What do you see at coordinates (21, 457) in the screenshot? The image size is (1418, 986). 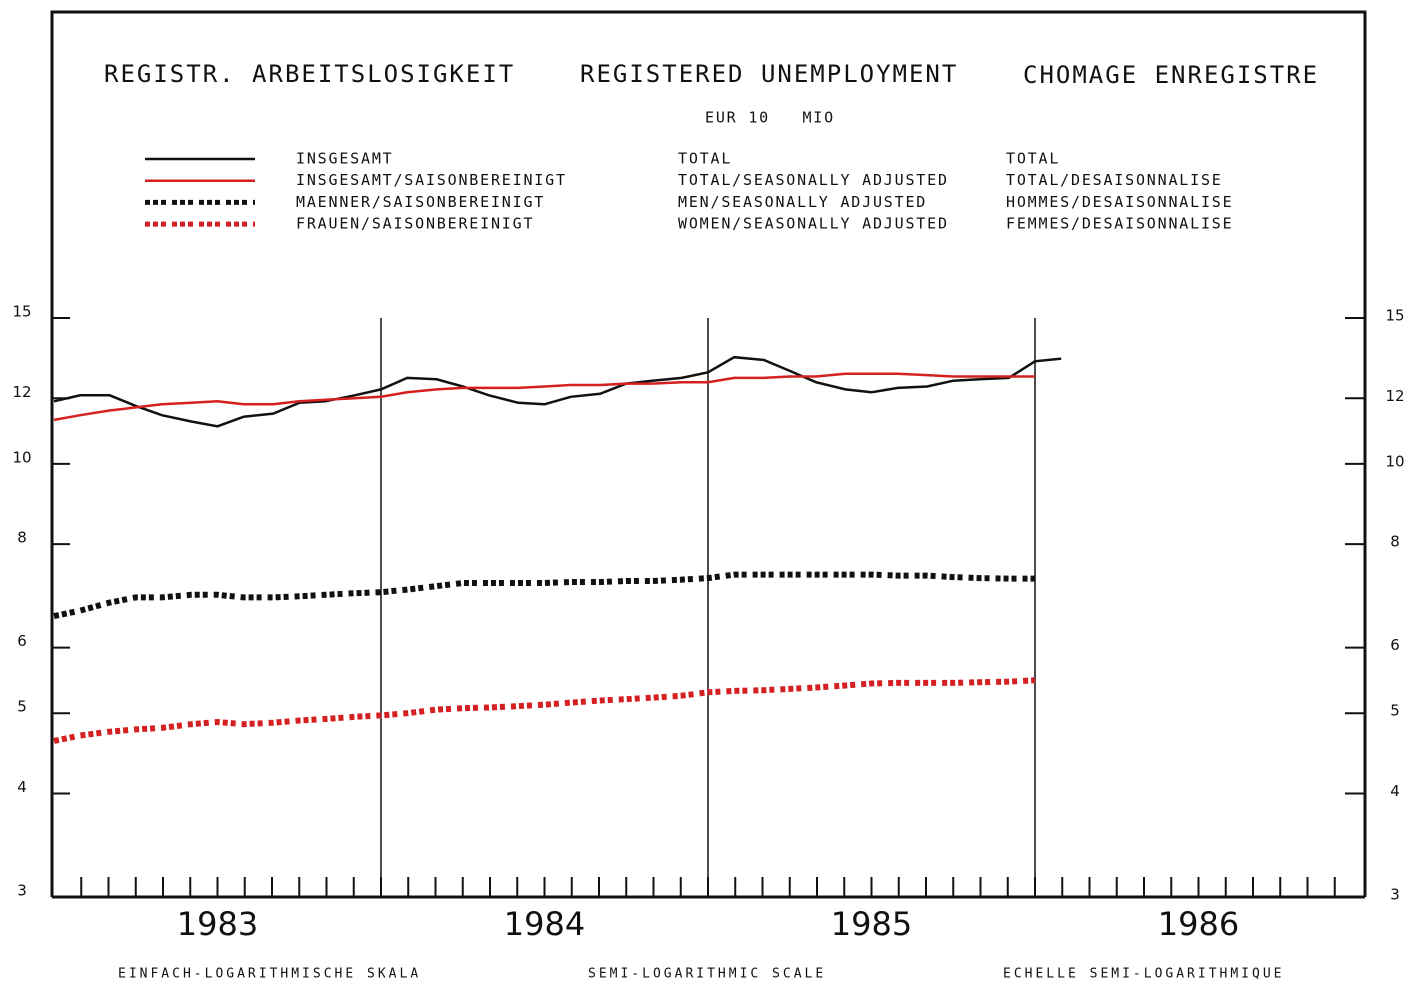 I see `y-tick-label: 10` at bounding box center [21, 457].